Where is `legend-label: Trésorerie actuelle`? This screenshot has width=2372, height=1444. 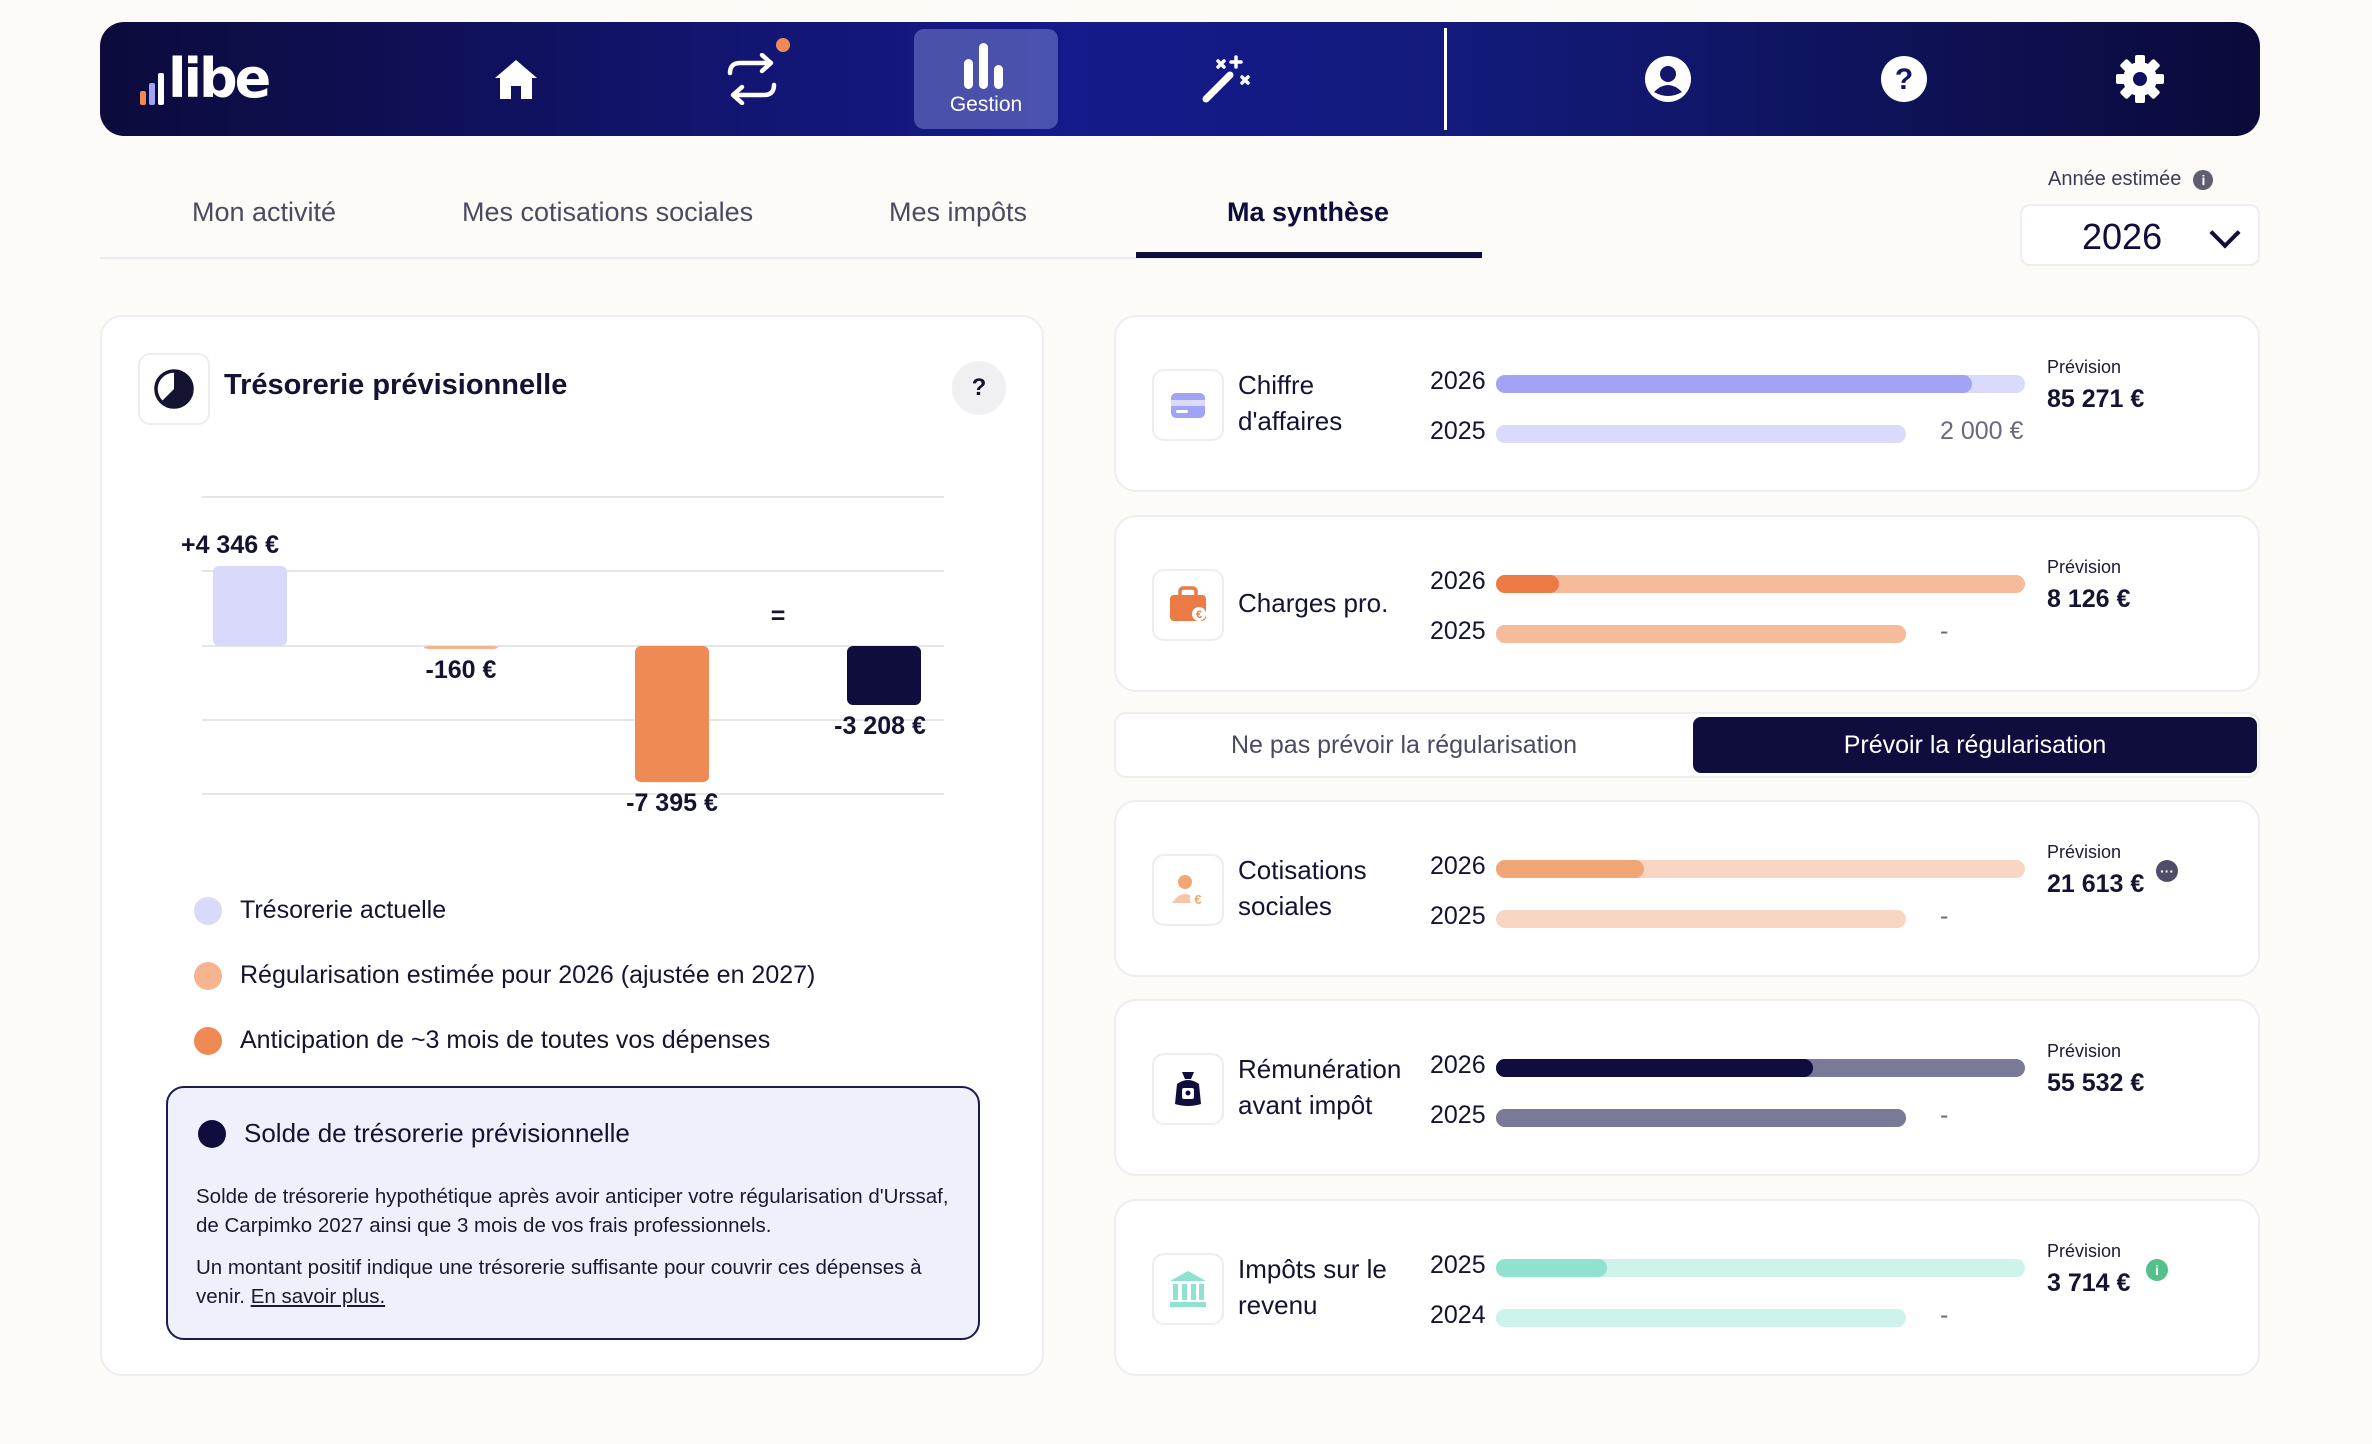 legend-label: Trésorerie actuelle is located at coordinates (343, 910).